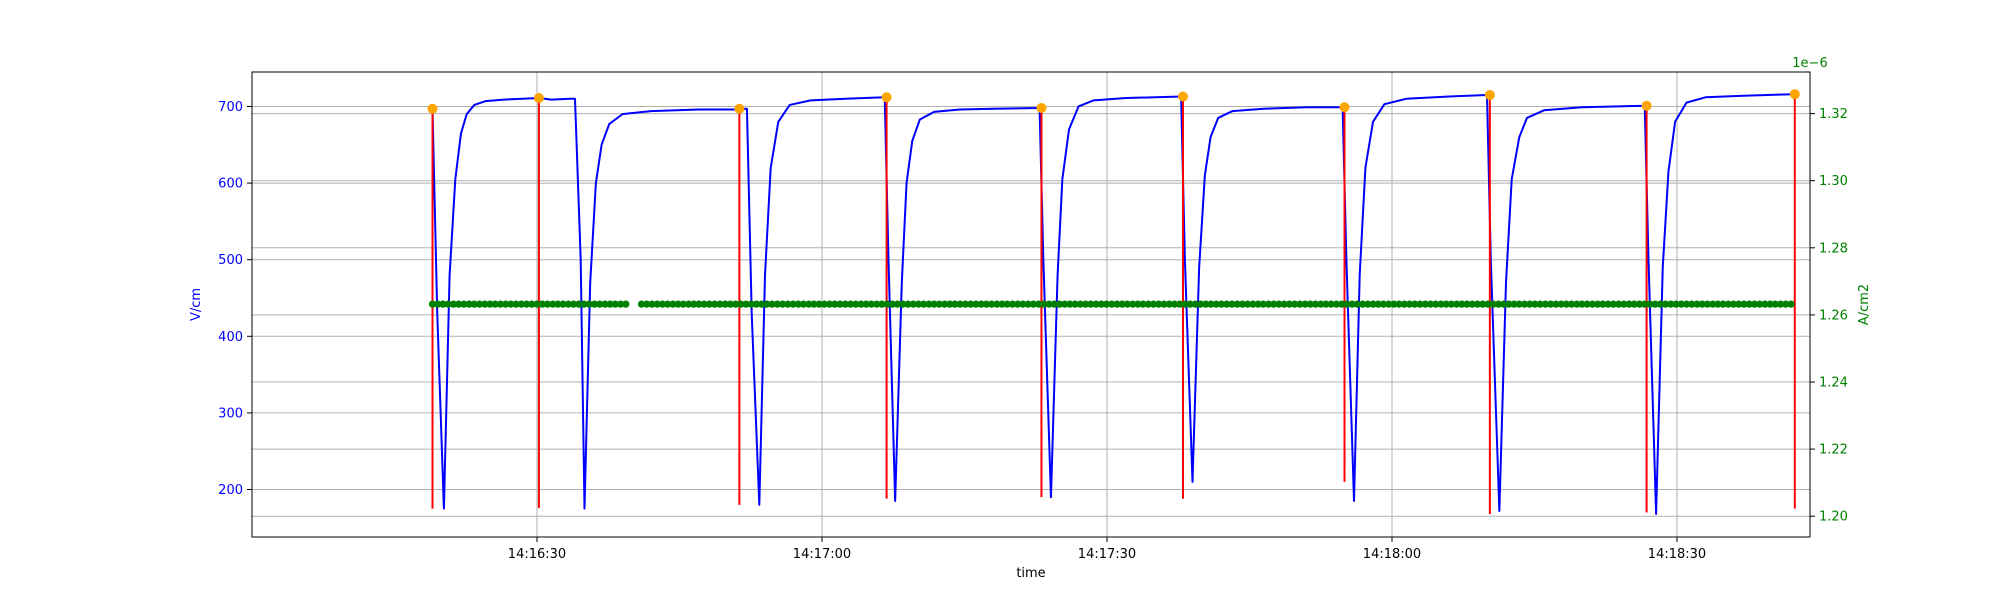 Image resolution: width=2000 pixels, height=604 pixels. Describe the element at coordinates (230, 107) in the screenshot. I see `y-left-tick-label: 700` at that location.